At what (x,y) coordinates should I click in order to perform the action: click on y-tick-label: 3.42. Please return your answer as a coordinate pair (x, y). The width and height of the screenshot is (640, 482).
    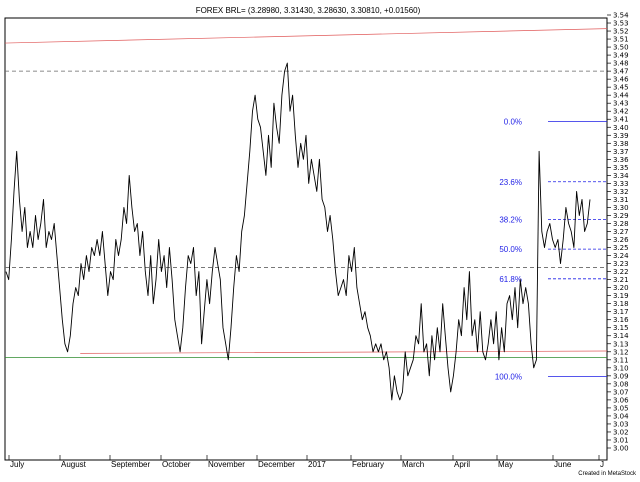
    Looking at the image, I should click on (621, 112).